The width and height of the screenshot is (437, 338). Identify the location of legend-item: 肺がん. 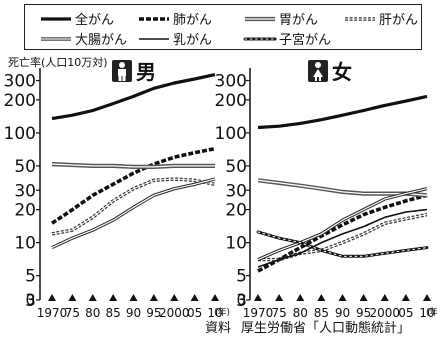
(174, 18).